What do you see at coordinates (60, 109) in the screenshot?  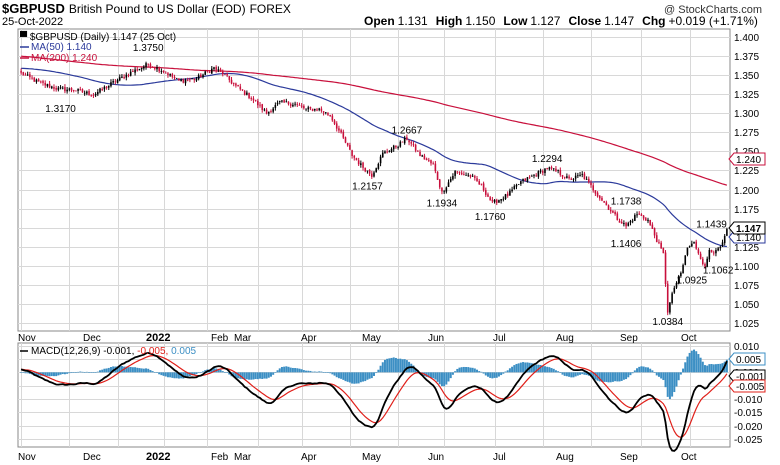 I see `price-annotation: 1.3170` at bounding box center [60, 109].